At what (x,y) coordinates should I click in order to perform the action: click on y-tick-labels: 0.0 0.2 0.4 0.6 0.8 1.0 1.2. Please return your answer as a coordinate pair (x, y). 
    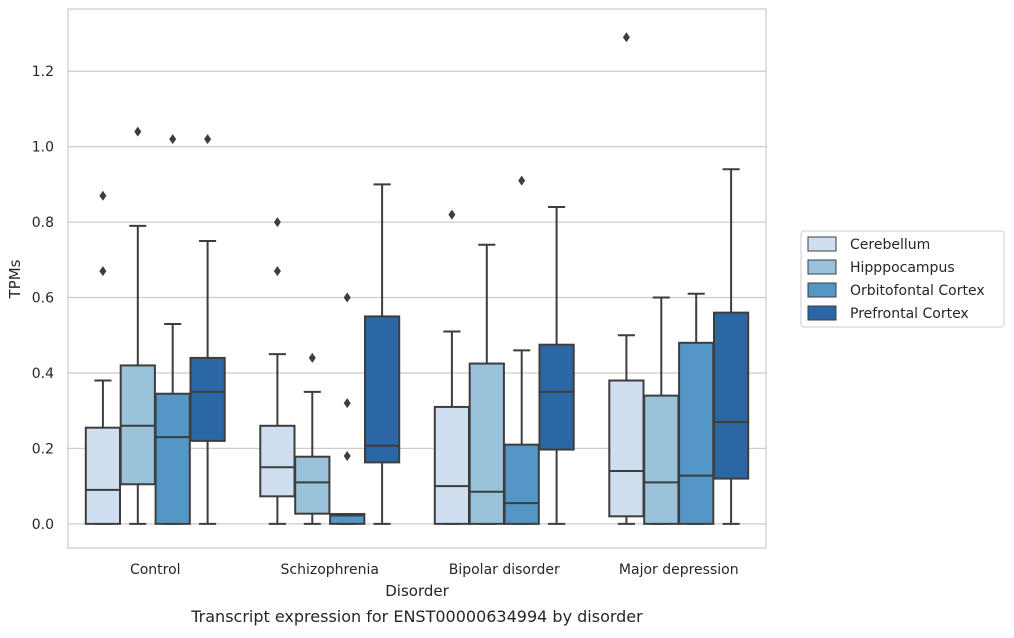
    Looking at the image, I should click on (43, 298).